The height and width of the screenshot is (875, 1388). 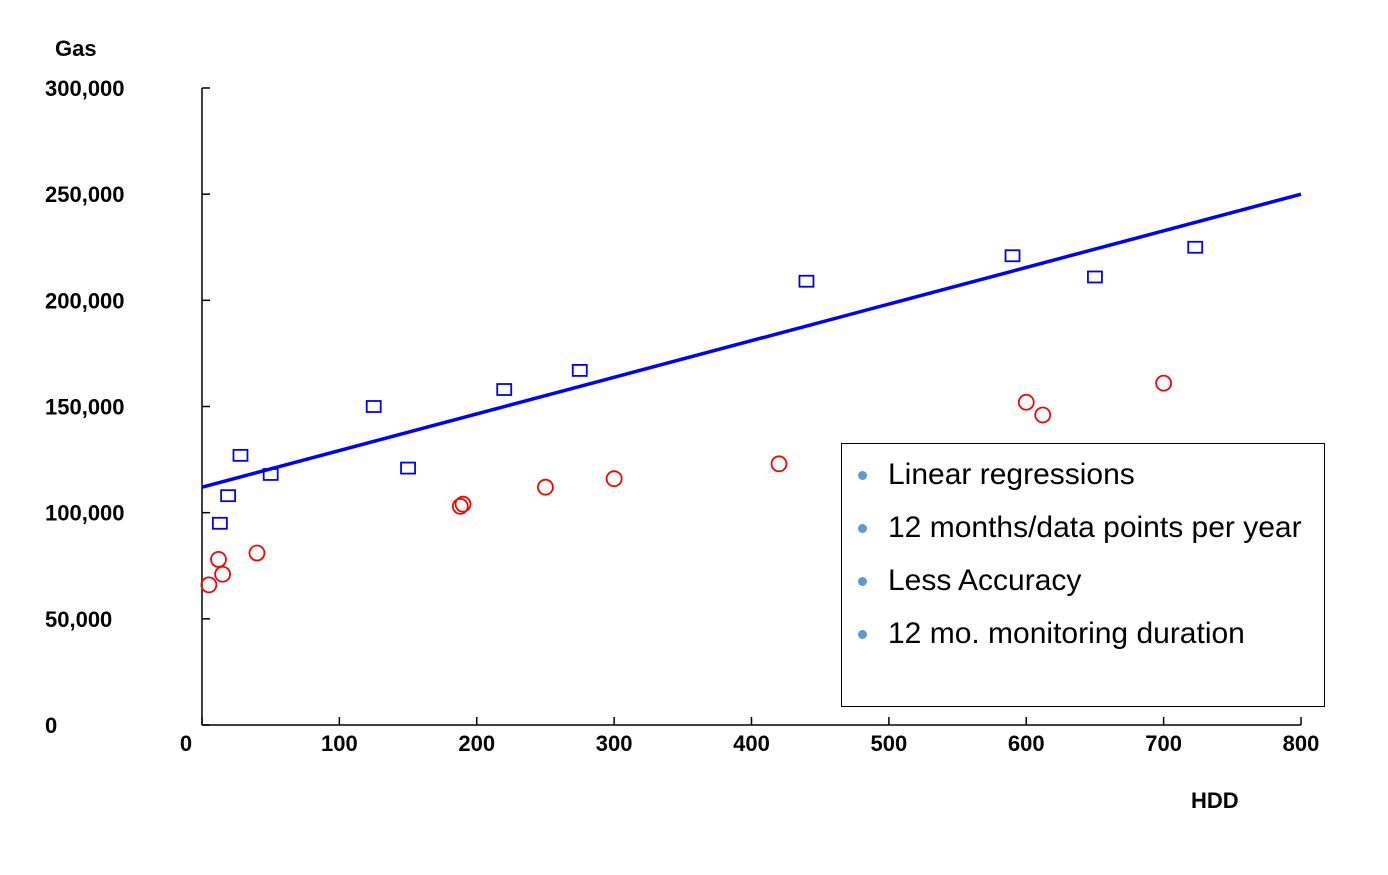 I want to click on y-tick-label: 200,000, so click(x=85, y=300).